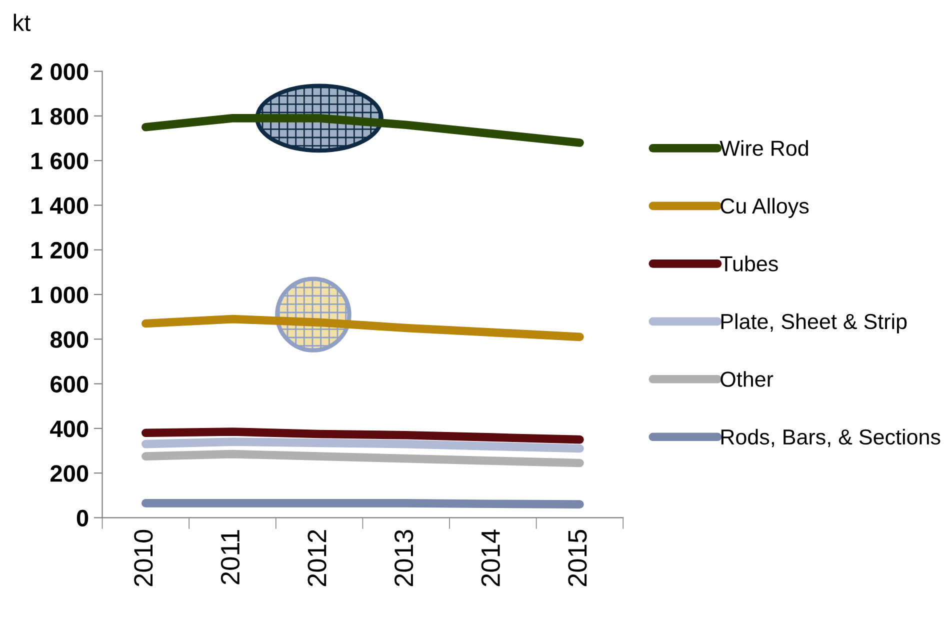 This screenshot has width=947, height=620. I want to click on x-tick-label: 2015, so click(577, 558).